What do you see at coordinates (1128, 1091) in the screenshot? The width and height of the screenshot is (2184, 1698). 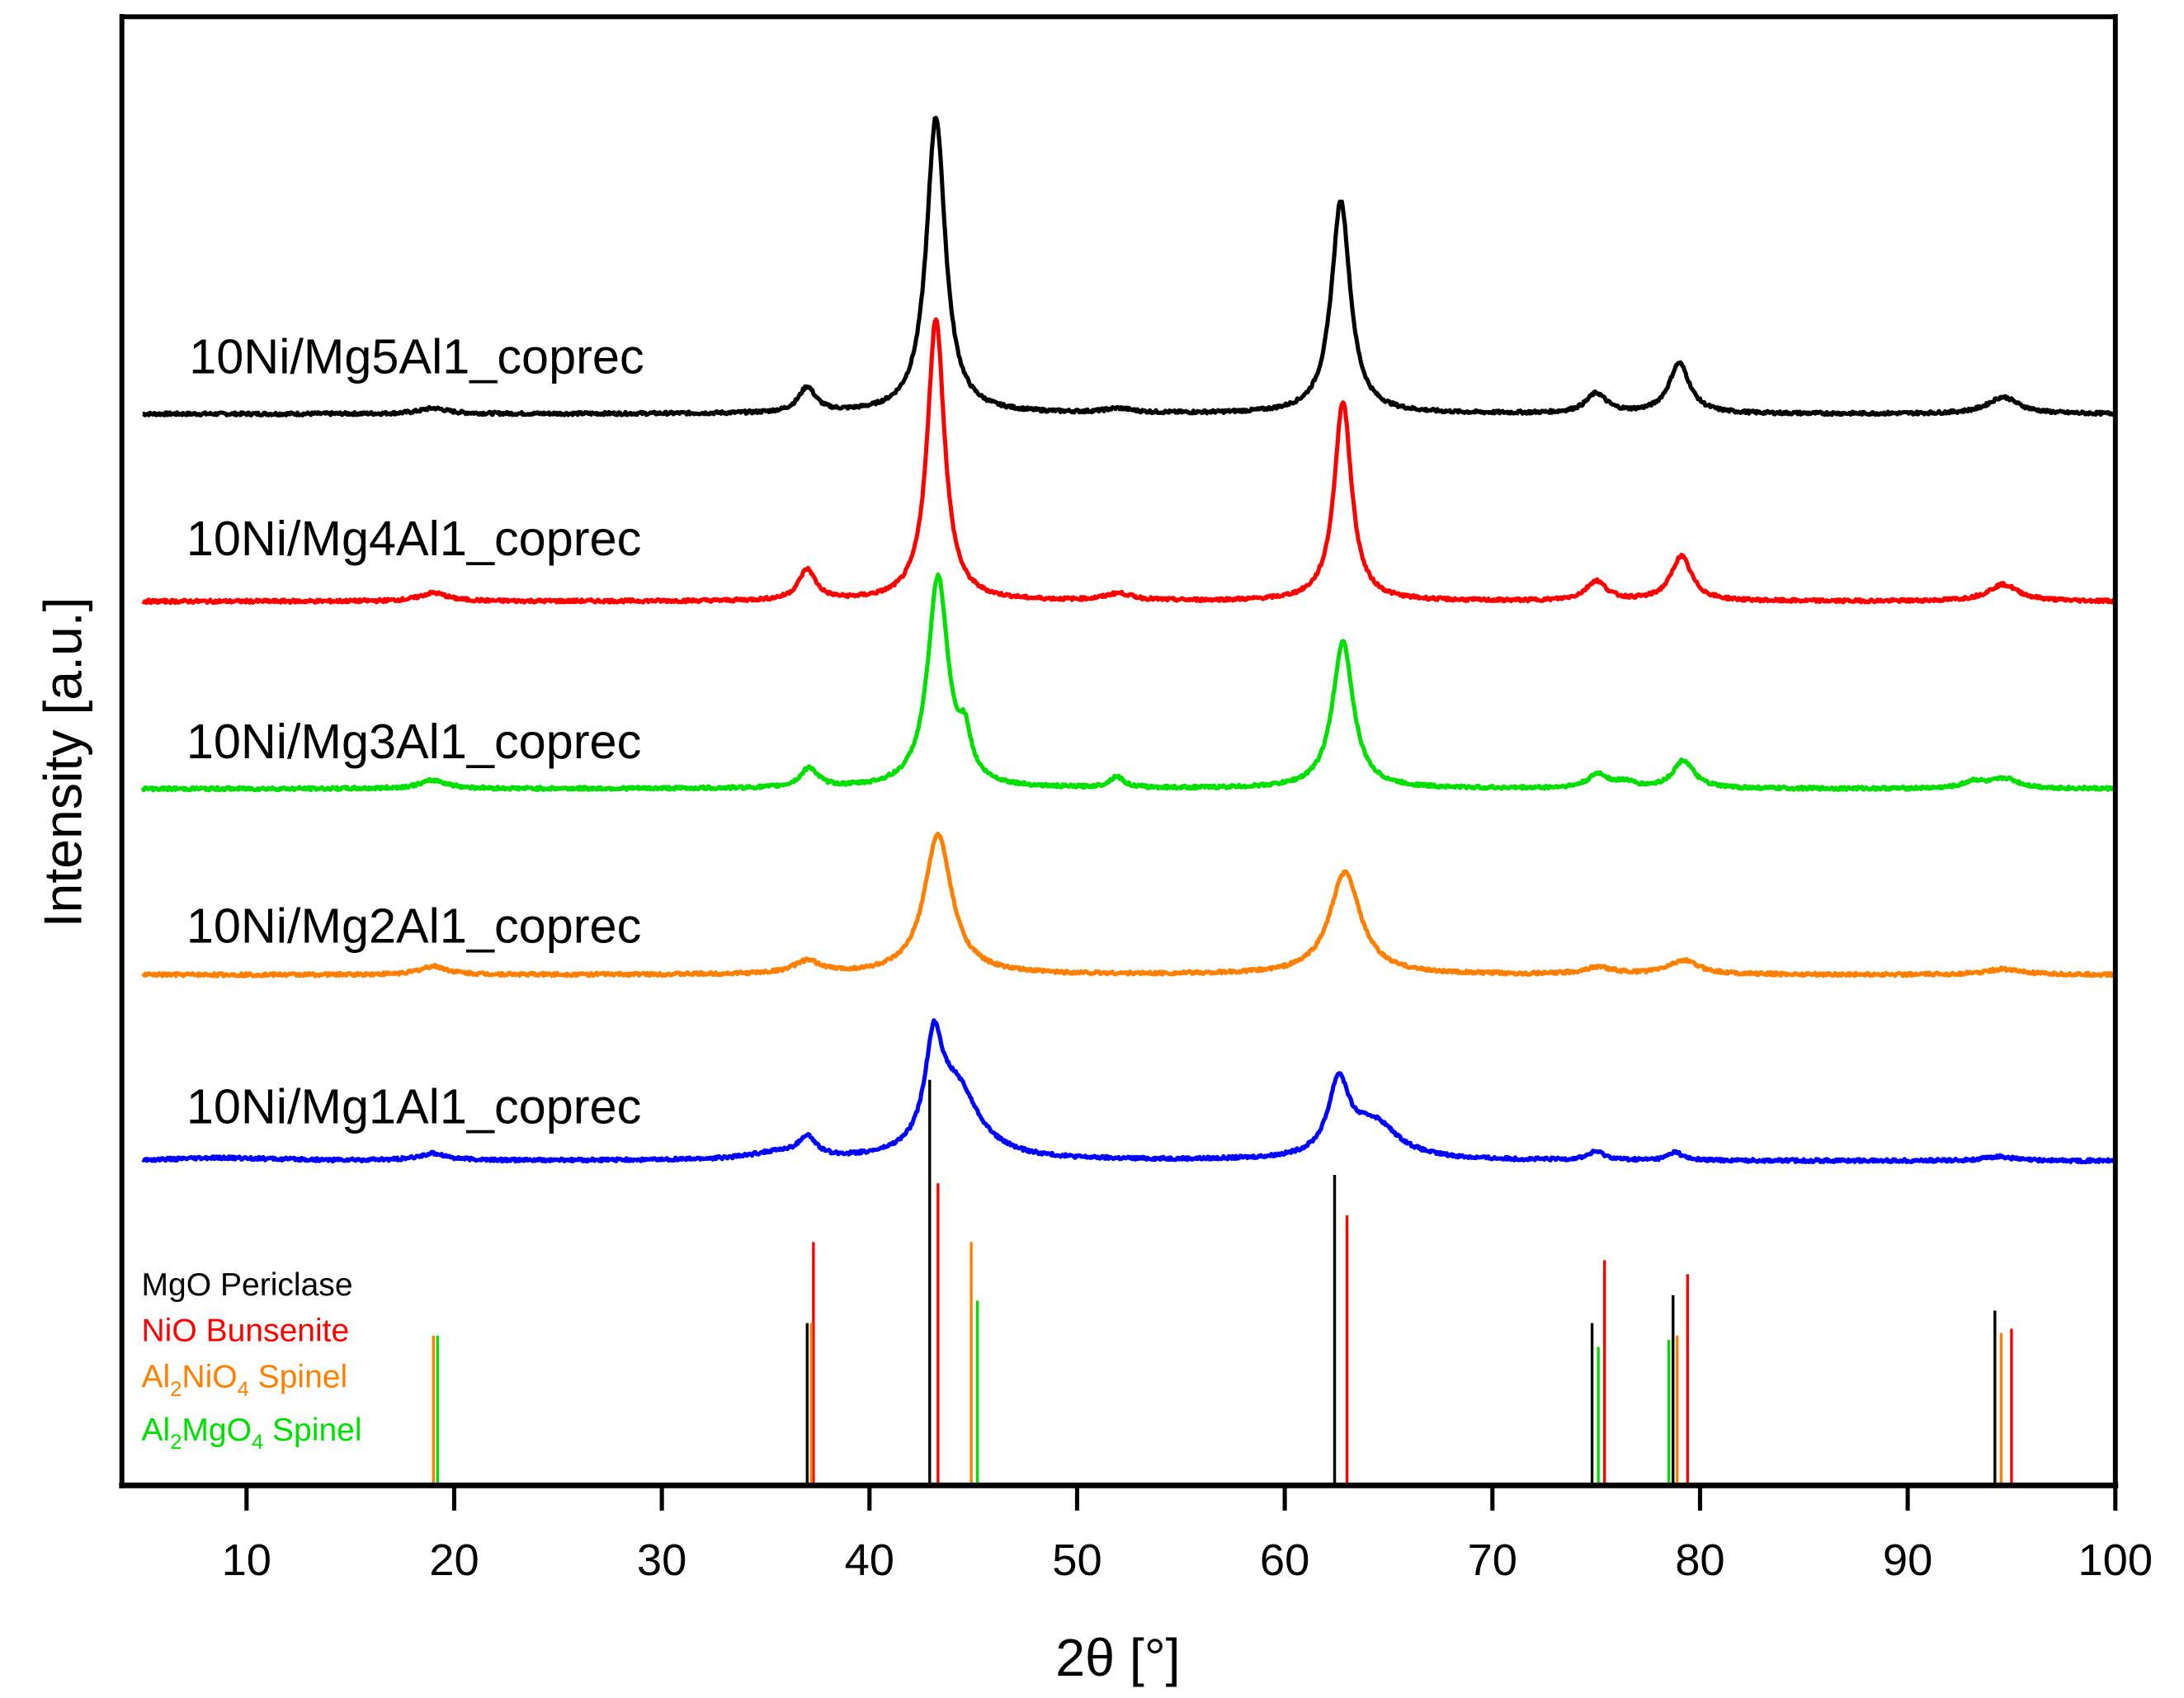 I see `trace-10ni-mg1al1-coprec` at bounding box center [1128, 1091].